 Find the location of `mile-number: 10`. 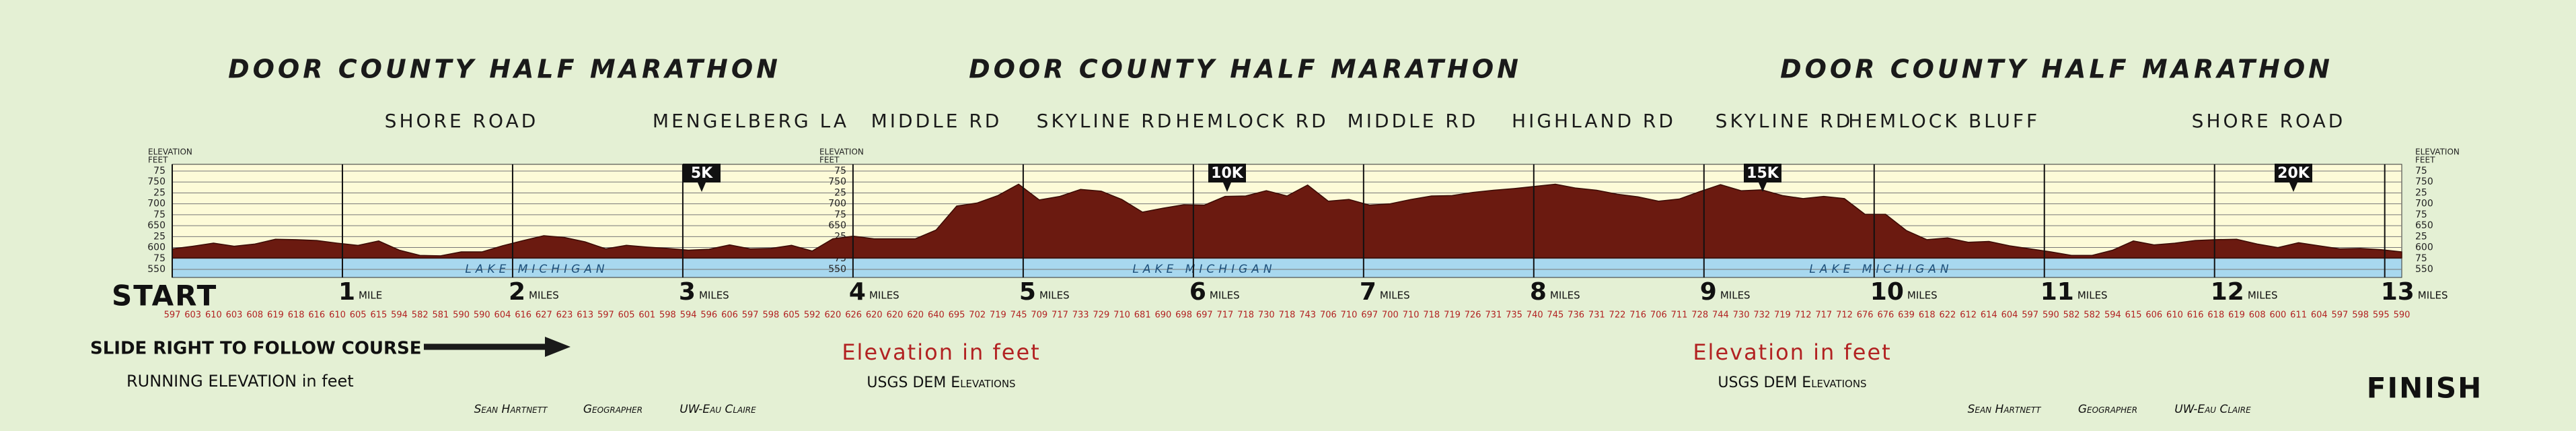

mile-number: 10 is located at coordinates (1887, 292).